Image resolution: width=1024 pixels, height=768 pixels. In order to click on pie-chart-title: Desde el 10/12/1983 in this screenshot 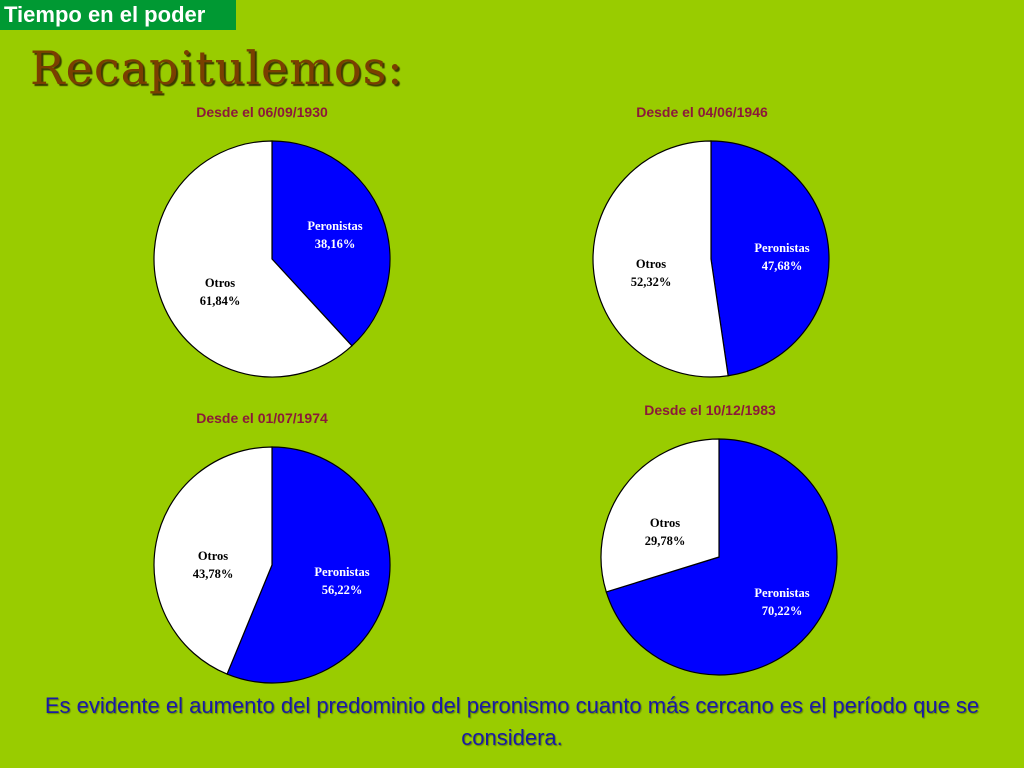, I will do `click(710, 410)`.